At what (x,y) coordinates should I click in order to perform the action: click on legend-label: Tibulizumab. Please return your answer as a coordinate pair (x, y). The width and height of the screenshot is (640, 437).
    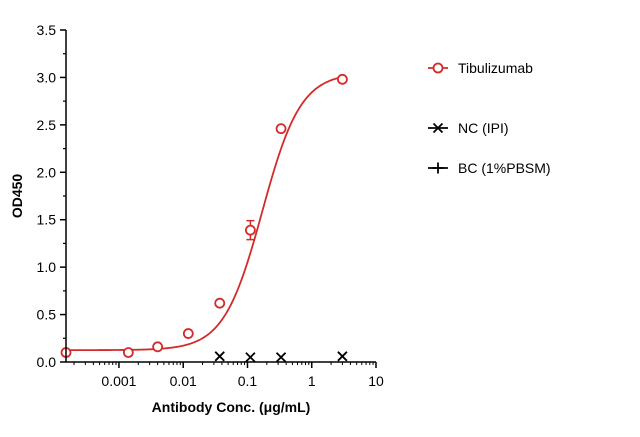
    Looking at the image, I should click on (495, 68).